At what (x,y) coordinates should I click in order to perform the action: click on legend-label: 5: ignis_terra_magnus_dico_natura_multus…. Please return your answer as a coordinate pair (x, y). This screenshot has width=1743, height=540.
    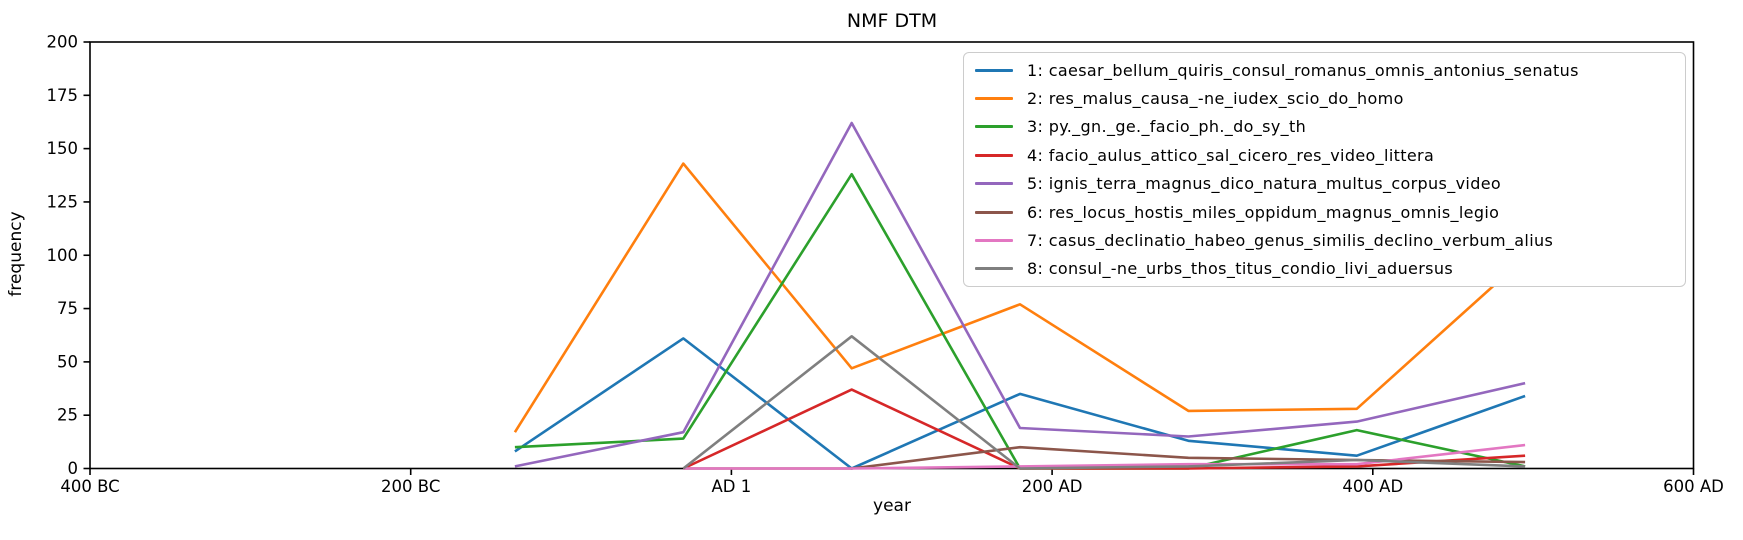
    Looking at the image, I should click on (1264, 184).